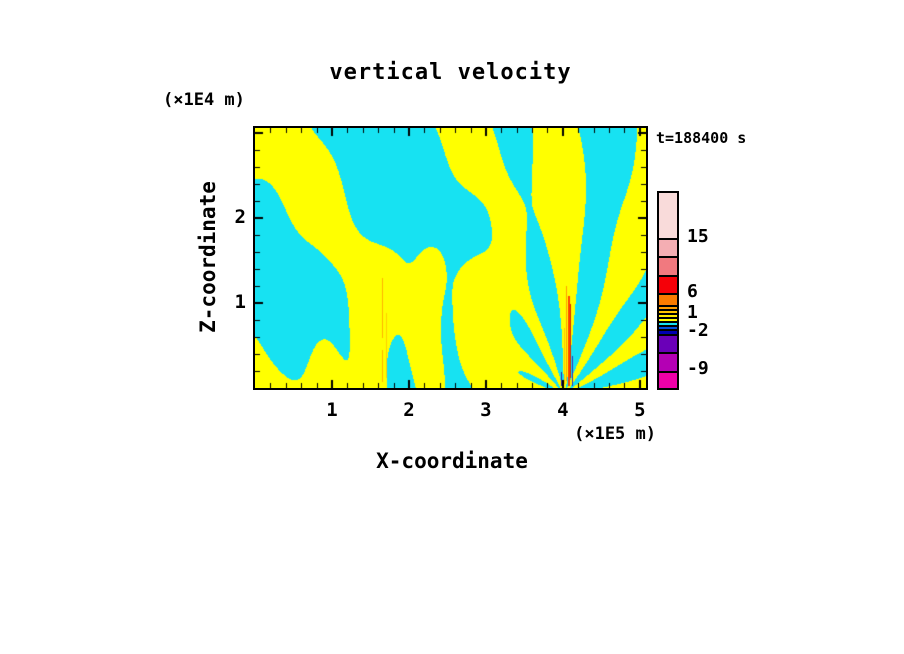 The width and height of the screenshot is (904, 654). Describe the element at coordinates (692, 291) in the screenshot. I see `colorbar-tick-label: 6` at that location.